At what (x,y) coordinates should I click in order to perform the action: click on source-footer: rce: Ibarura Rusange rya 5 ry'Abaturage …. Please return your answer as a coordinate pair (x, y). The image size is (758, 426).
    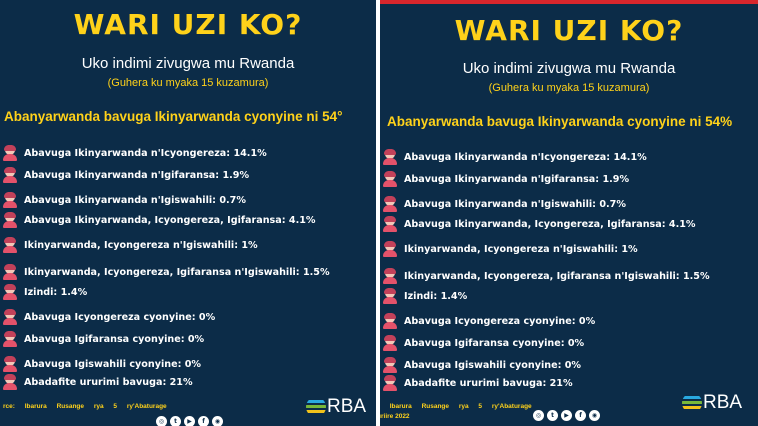
    Looking at the image, I should click on (456, 411).